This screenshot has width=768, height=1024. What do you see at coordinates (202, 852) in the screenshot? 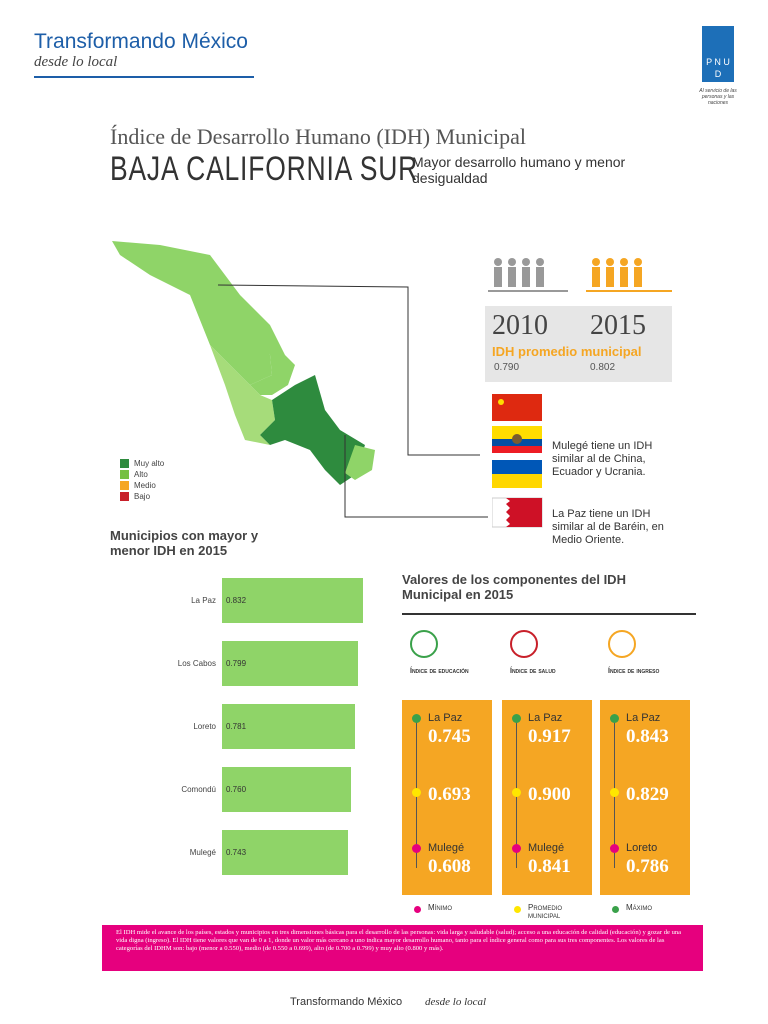
I see `y-tick-label: Mulegé` at bounding box center [202, 852].